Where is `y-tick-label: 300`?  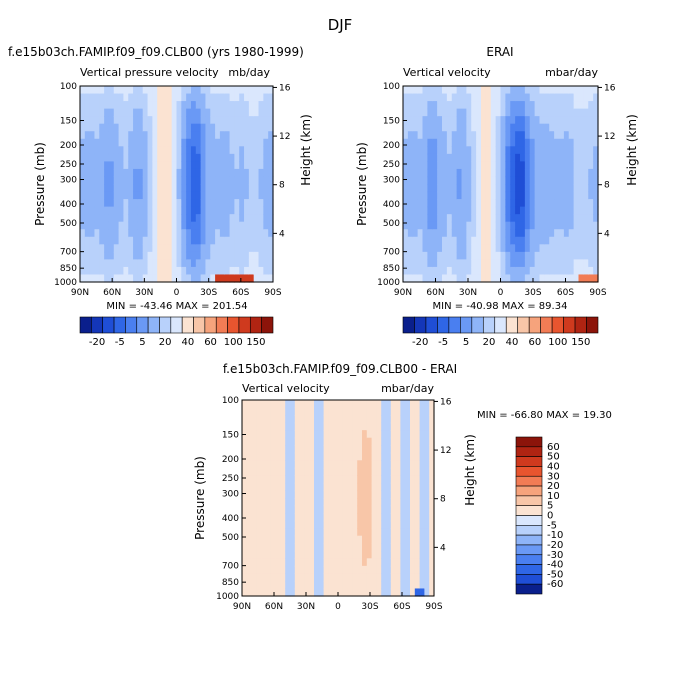
y-tick-label: 300 is located at coordinates (391, 181).